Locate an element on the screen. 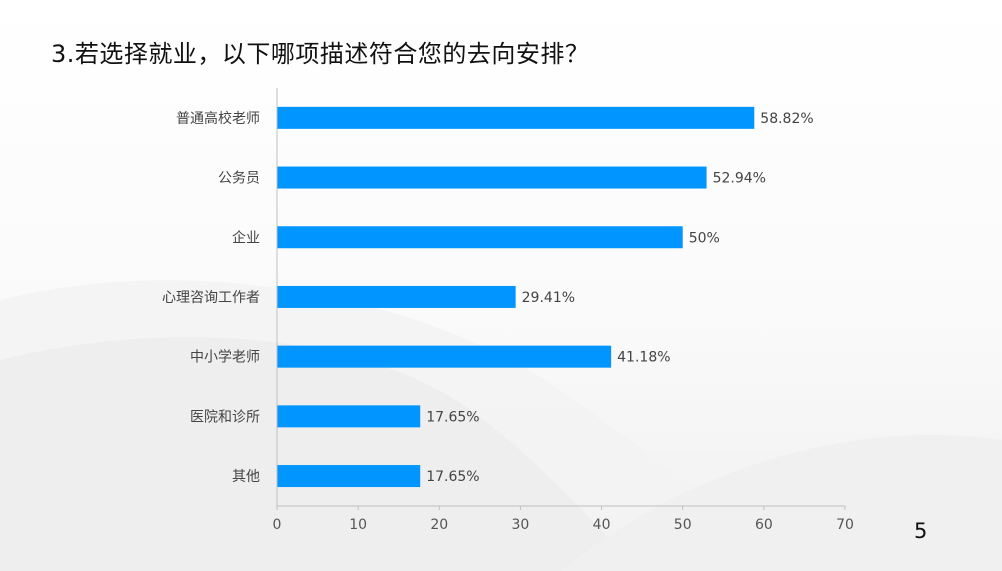  value-label: 50% is located at coordinates (704, 238).